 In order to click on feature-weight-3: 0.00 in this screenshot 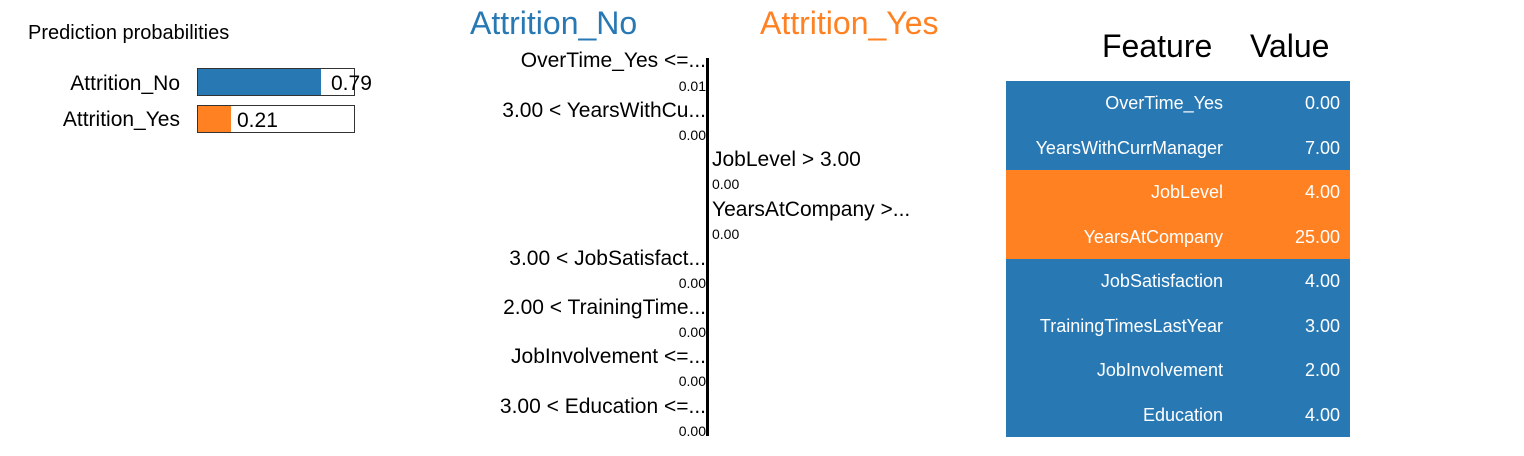, I will do `click(726, 234)`.